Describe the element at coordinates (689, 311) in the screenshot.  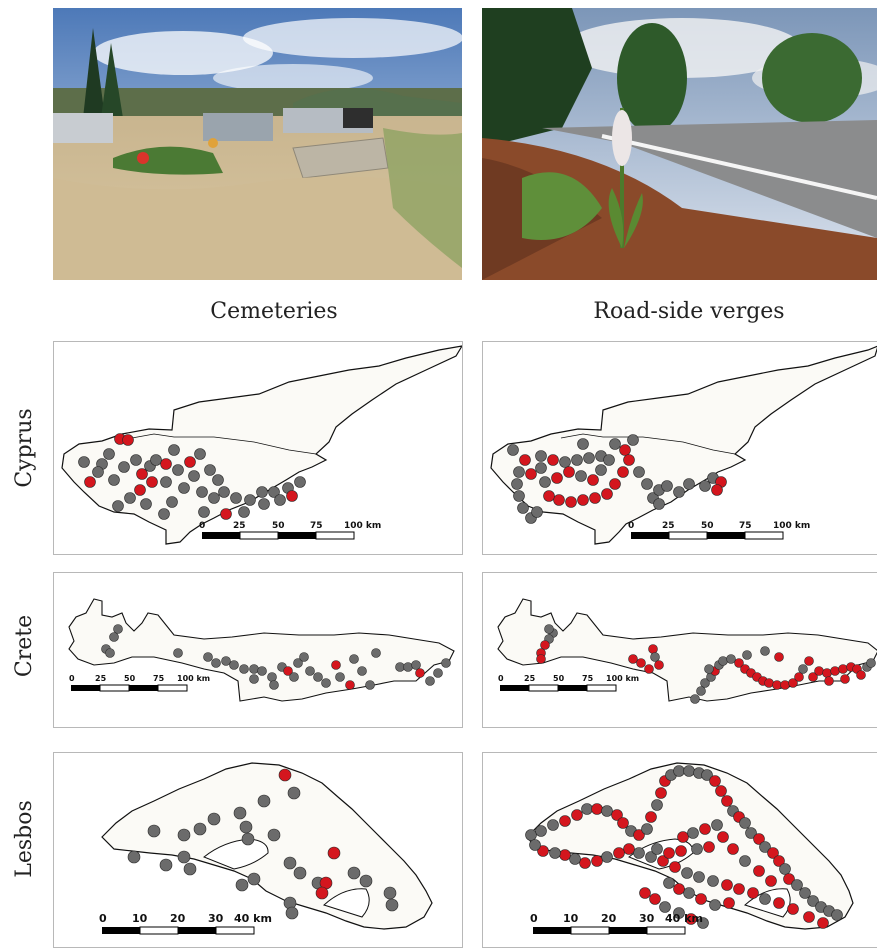
I see `column-title-roadside: Road-side verges` at that location.